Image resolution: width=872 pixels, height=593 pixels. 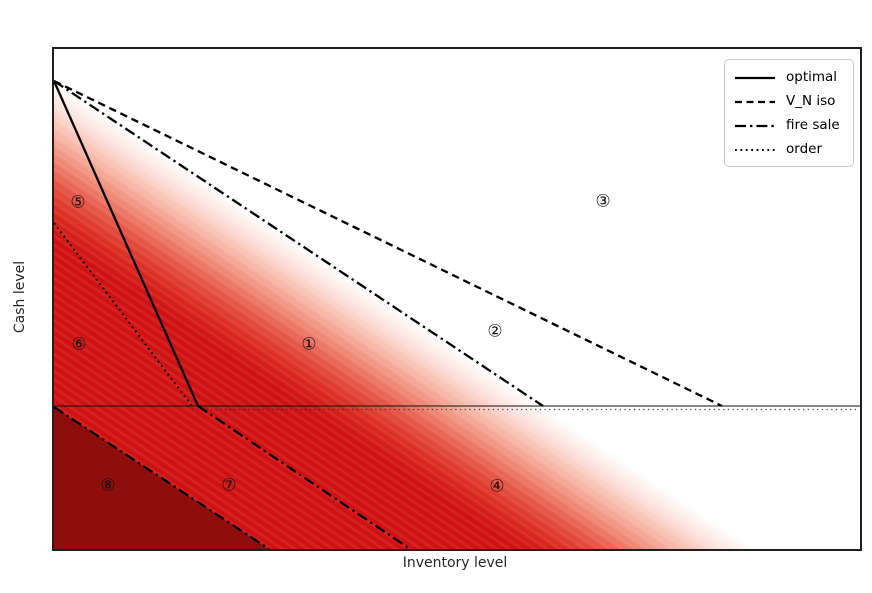 I want to click on legend: optimal V_N iso fire sale order, so click(x=789, y=113).